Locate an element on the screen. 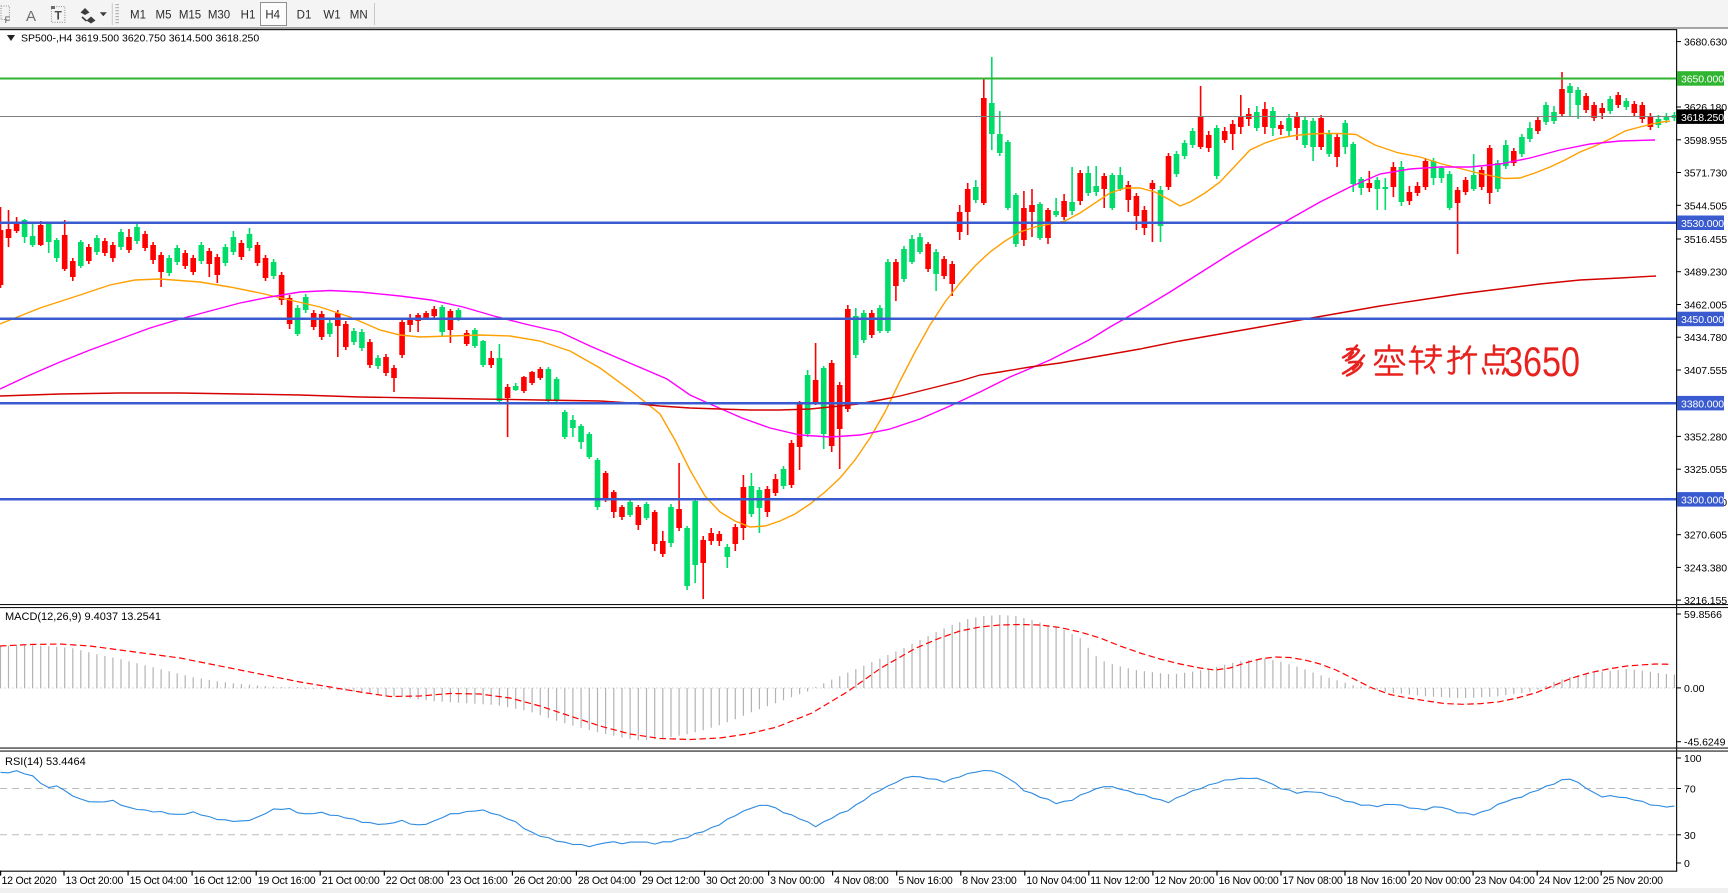 The height and width of the screenshot is (893, 1728). svg-text: 11 Nov 12:00 is located at coordinates (1120, 881).